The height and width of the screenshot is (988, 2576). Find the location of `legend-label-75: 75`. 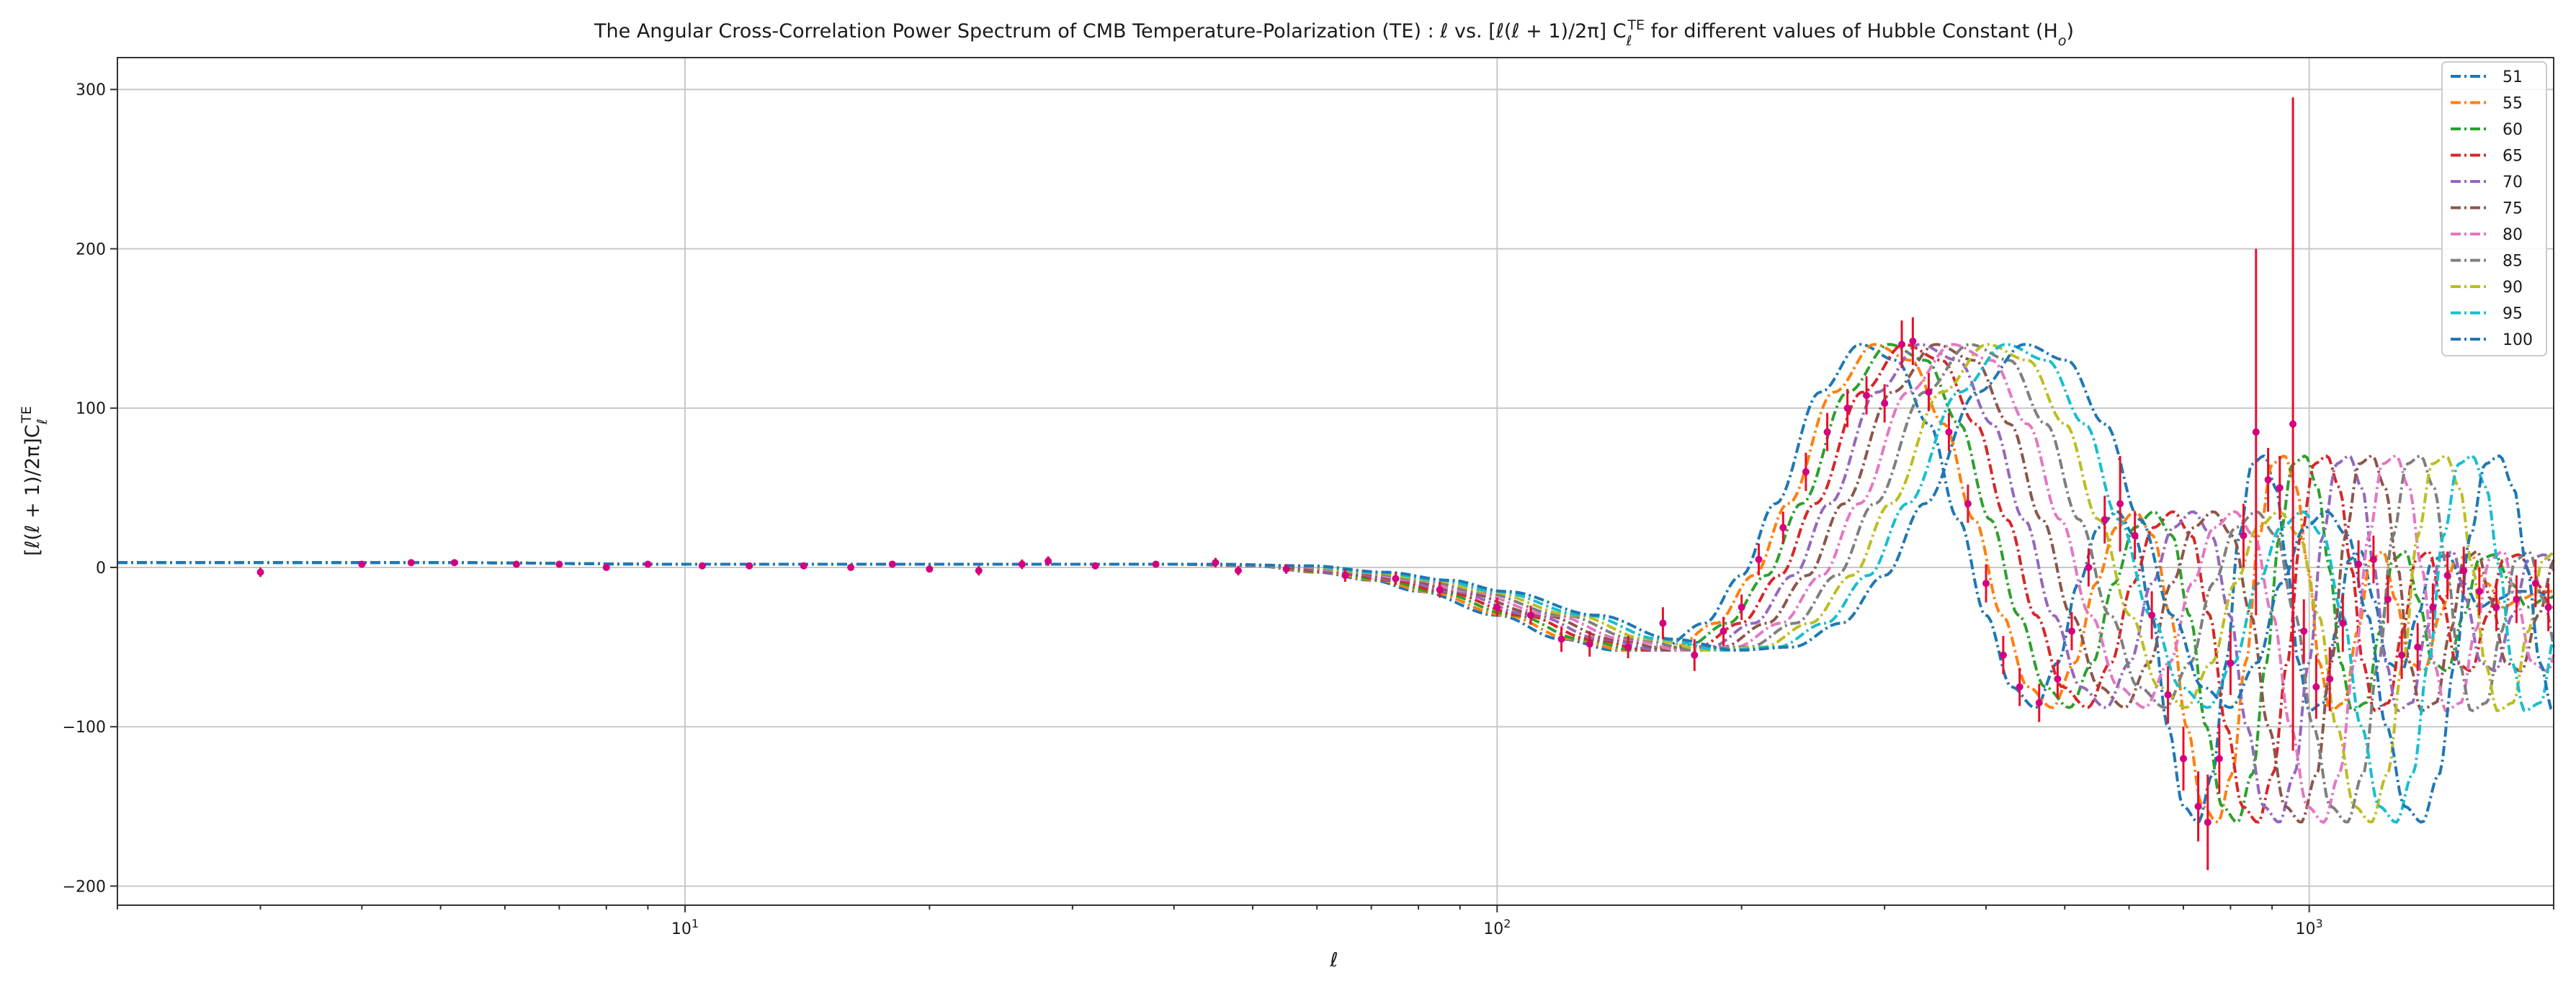

legend-label-75: 75 is located at coordinates (2513, 209).